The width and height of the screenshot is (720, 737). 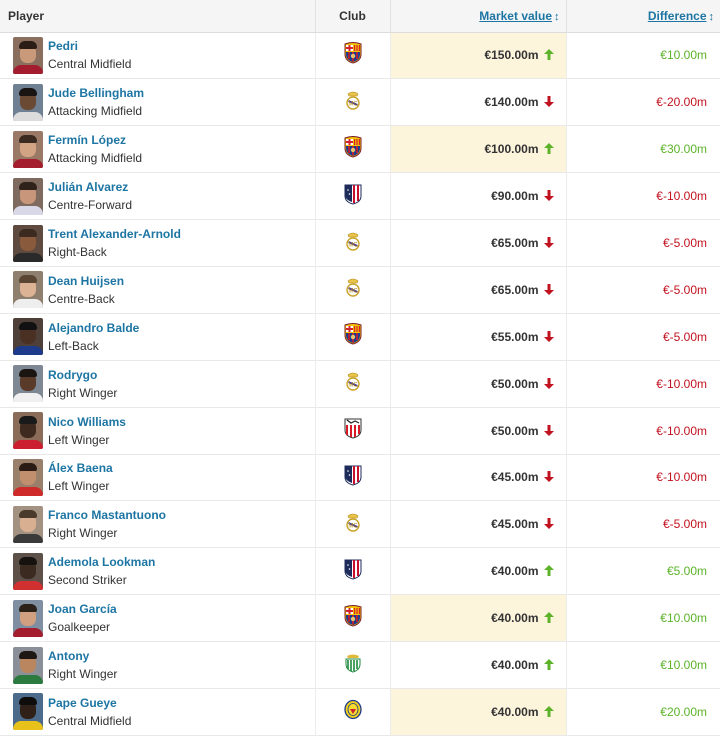 I want to click on real-betis-crest-icon, so click(x=353, y=665).